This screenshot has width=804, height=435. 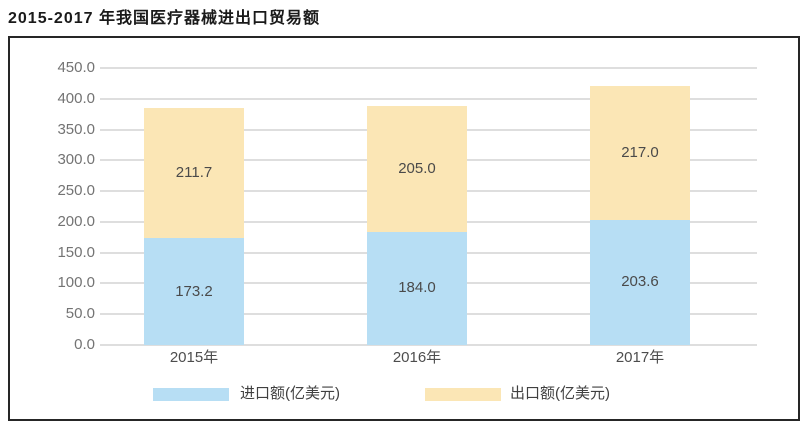 I want to click on y-axis-tick-label: 0.0, so click(x=84, y=344).